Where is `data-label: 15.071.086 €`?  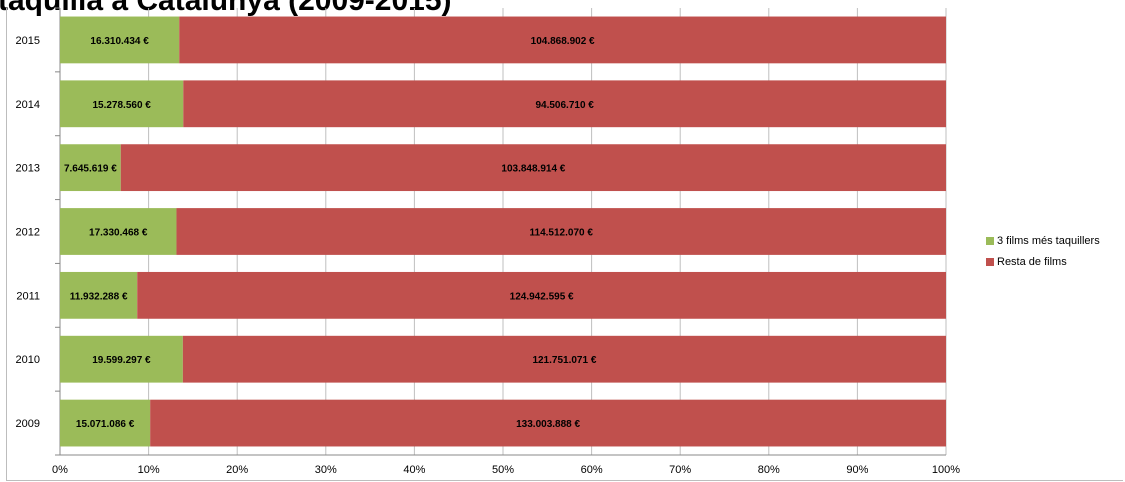 data-label: 15.071.086 € is located at coordinates (105, 424).